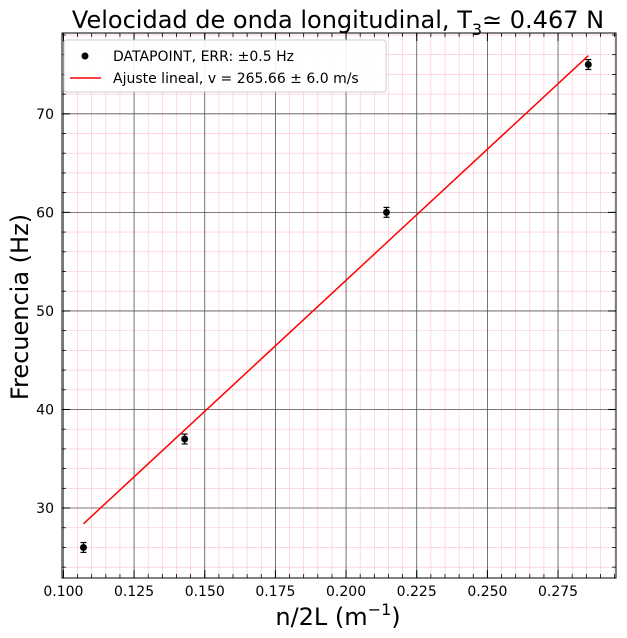 This screenshot has width=627, height=638. I want to click on x-tick-label: 0.125, so click(134, 592).